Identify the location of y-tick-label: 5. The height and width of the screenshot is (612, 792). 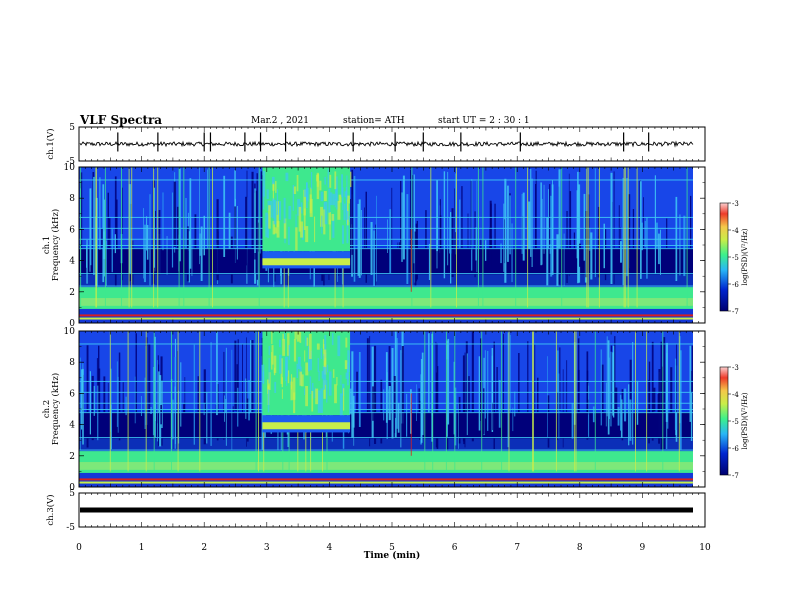
(72, 494).